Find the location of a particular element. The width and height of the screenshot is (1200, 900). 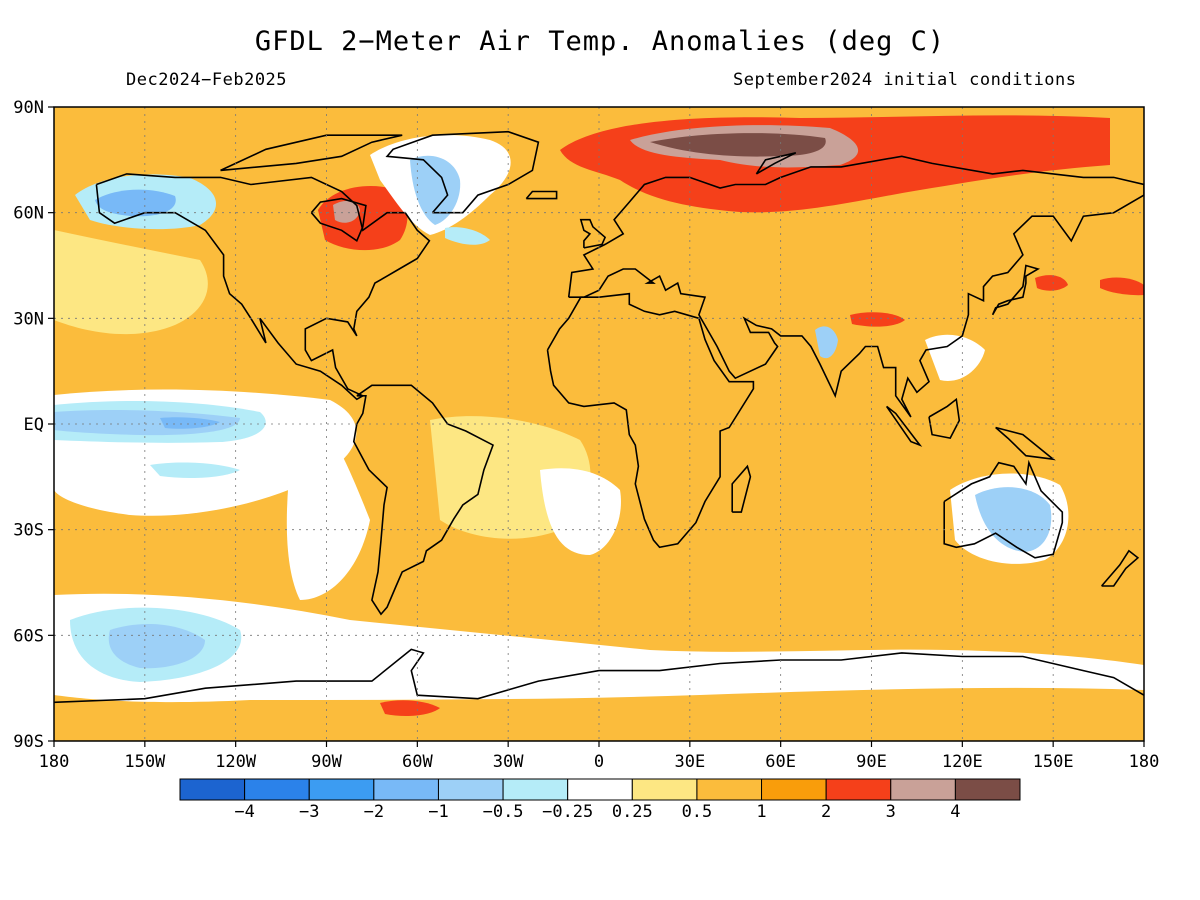

colorbar-label: −2 is located at coordinates (374, 812).